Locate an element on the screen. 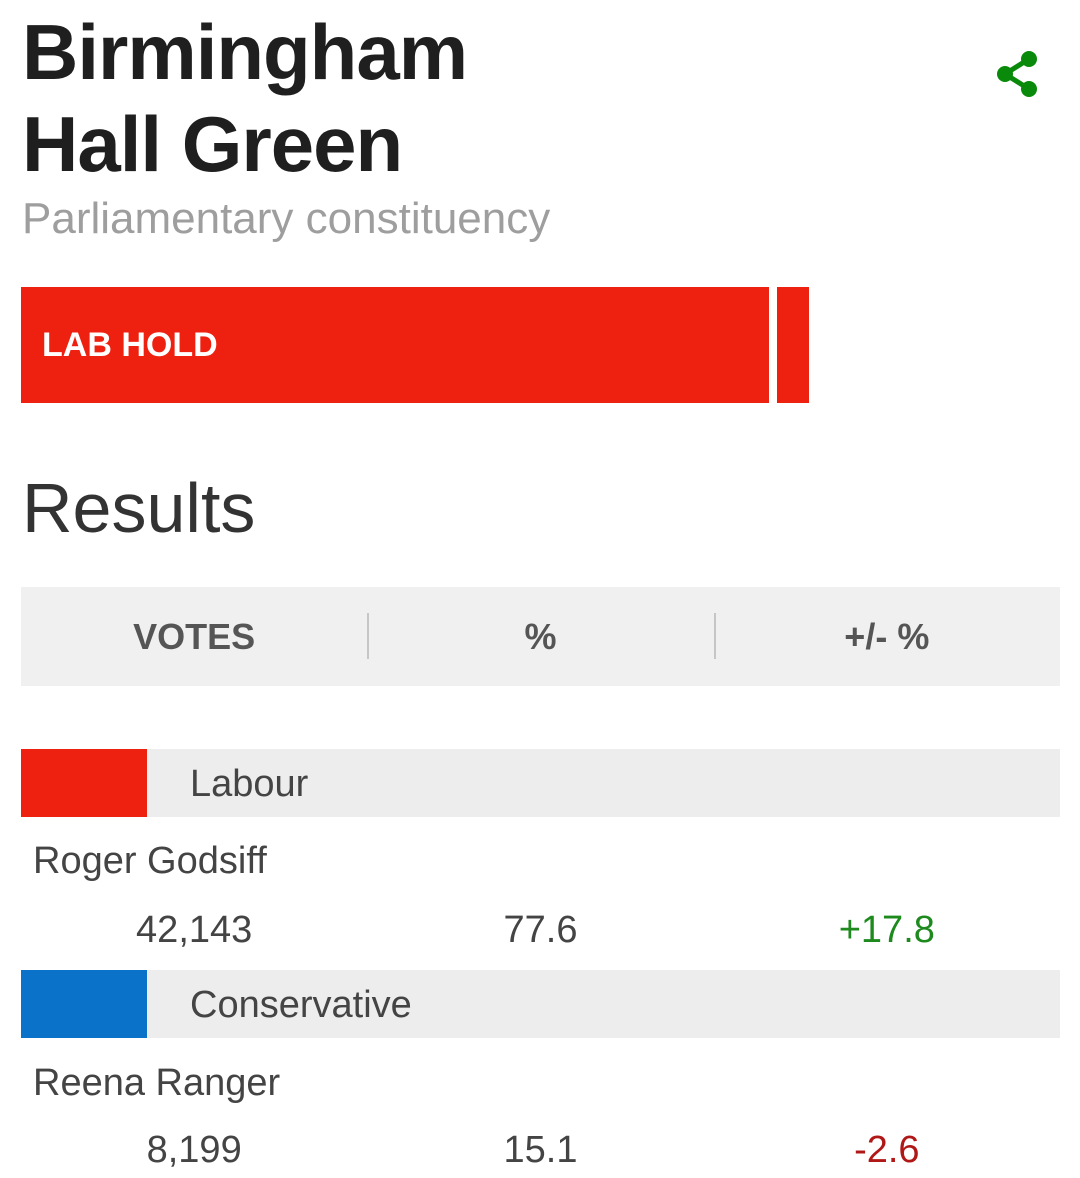  result-bar: LAB HOLD is located at coordinates (415, 345).